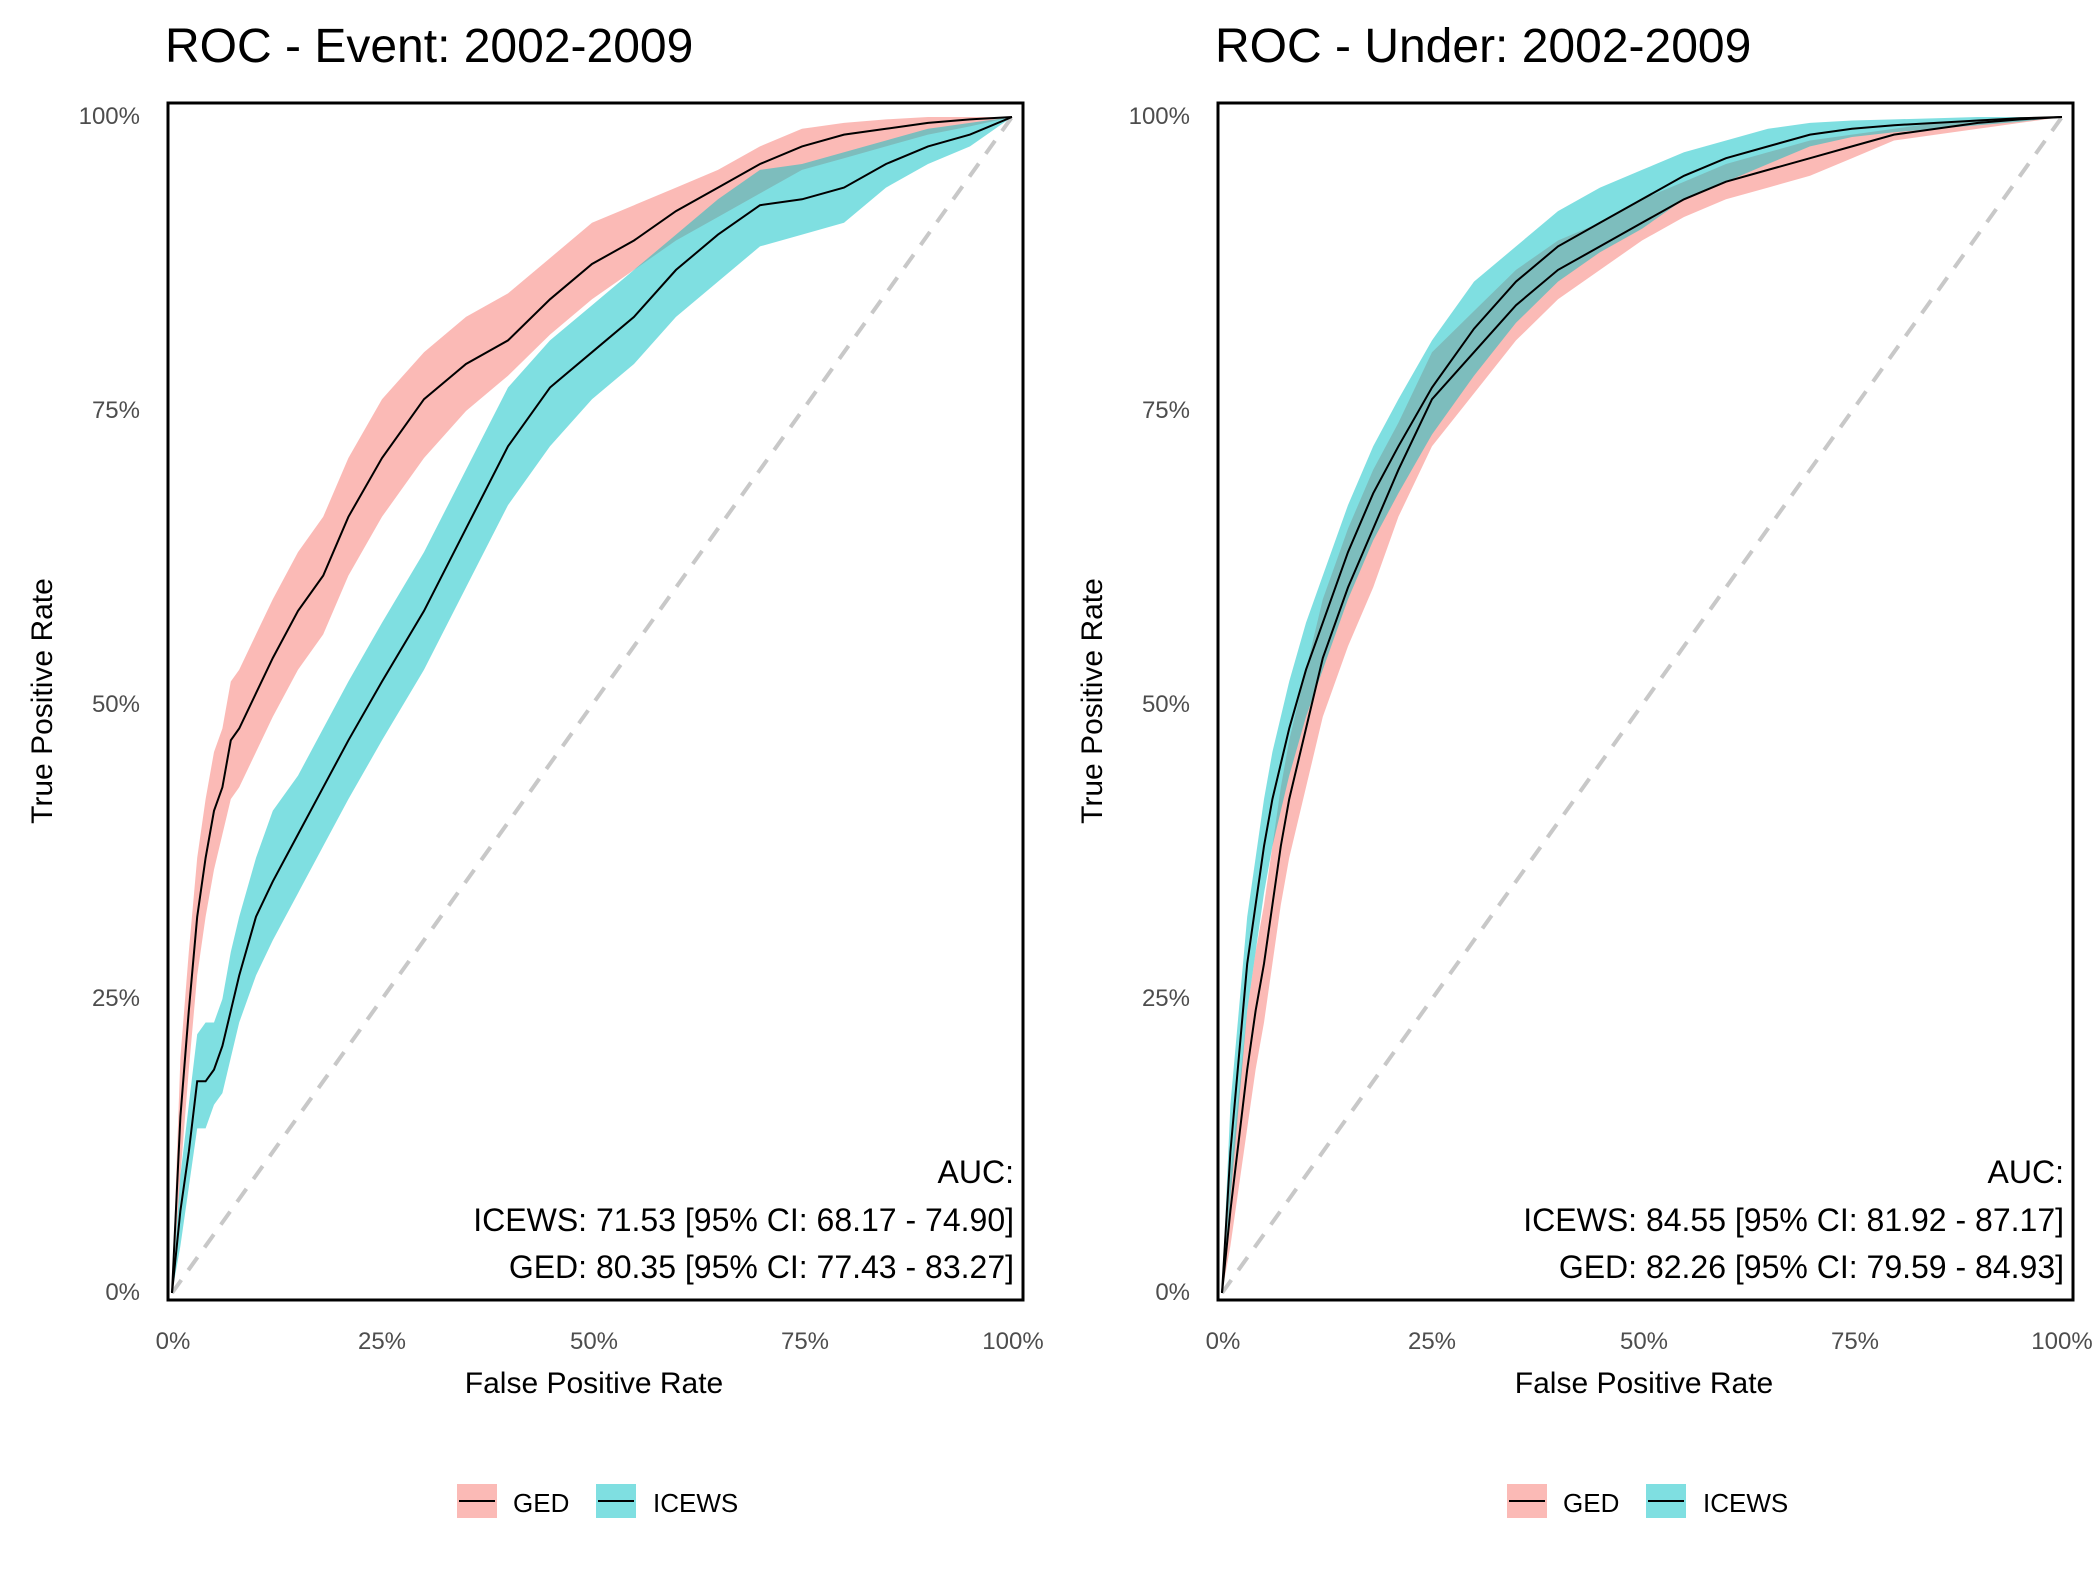 The width and height of the screenshot is (2100, 1575). What do you see at coordinates (761, 1267) in the screenshot?
I see `auc-annotation-ged: GED: 80.35 [95% CI: 77.43 - 83.27]` at bounding box center [761, 1267].